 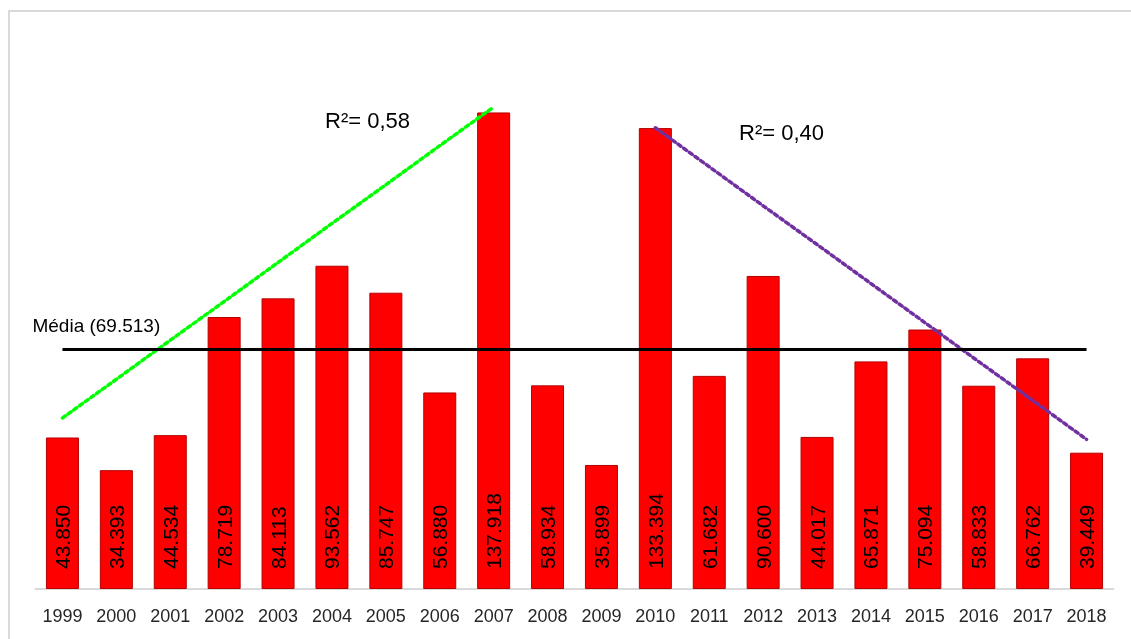 I want to click on data-label: 93.562, so click(x=332, y=536).